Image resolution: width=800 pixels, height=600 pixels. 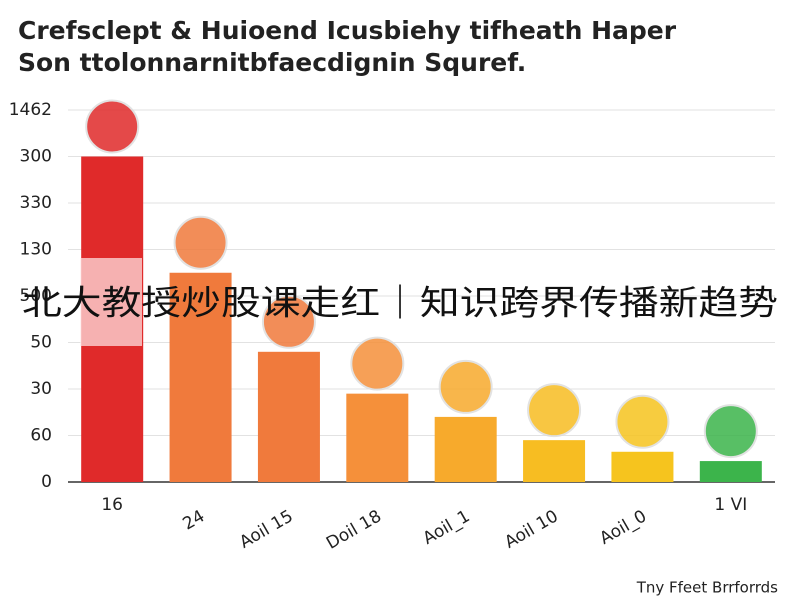 I want to click on banner-backdrop, so click(x=111, y=302).